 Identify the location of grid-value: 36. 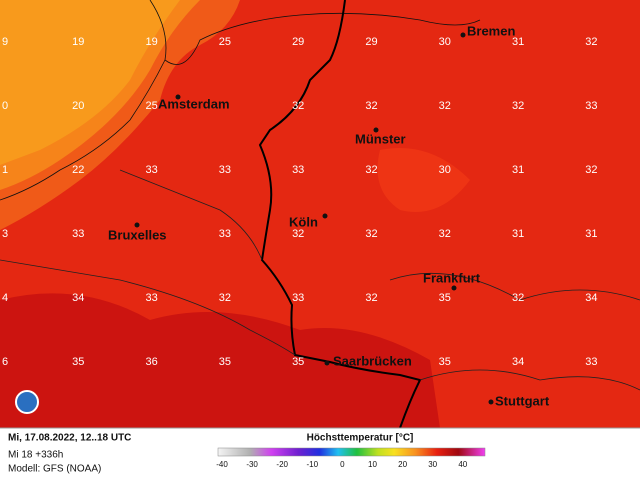
(151, 362).